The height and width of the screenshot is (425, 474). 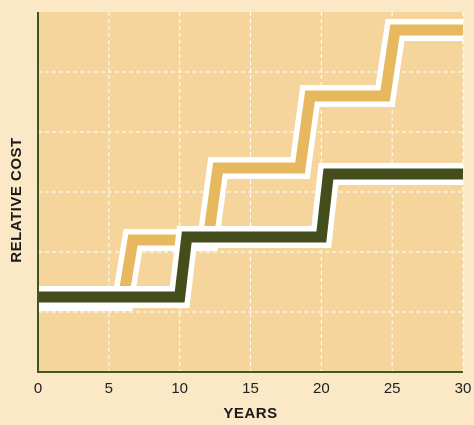 I want to click on x-tick-label: 5, so click(x=109, y=388).